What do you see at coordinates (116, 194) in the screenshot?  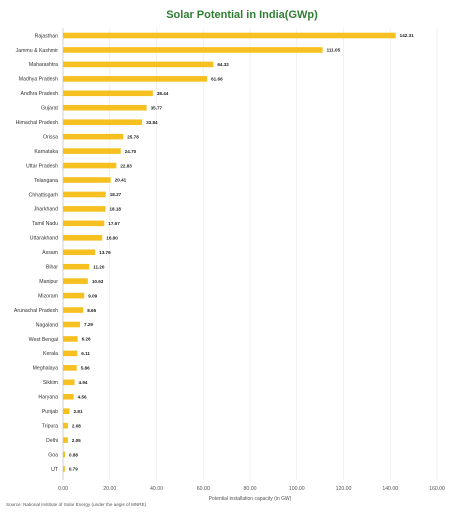 I see `data-label: 18.27` at bounding box center [116, 194].